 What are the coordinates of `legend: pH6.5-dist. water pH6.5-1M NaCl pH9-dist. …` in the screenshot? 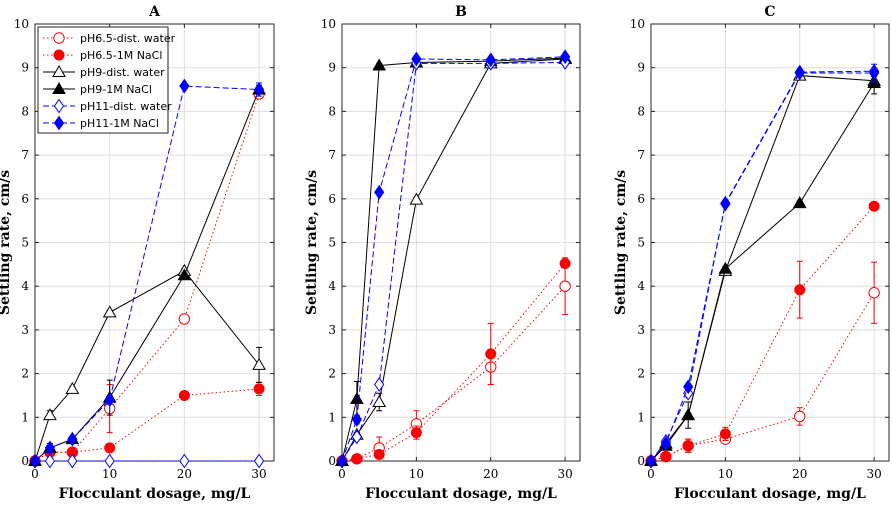 It's located at (106, 80).